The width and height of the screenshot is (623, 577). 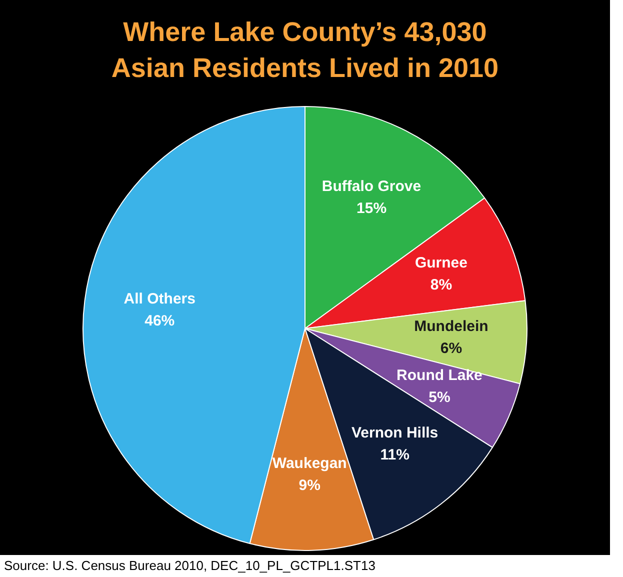 What do you see at coordinates (159, 321) in the screenshot?
I see `data-label: 46%` at bounding box center [159, 321].